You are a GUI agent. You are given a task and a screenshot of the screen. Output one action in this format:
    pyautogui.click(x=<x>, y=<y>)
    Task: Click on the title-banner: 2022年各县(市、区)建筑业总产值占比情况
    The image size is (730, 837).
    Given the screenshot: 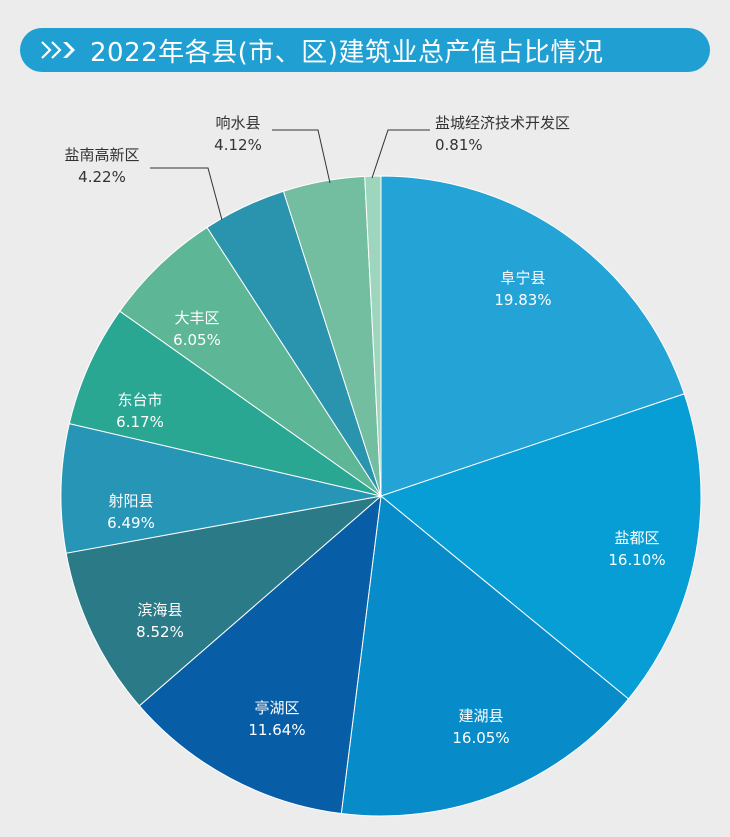 What is the action you would take?
    pyautogui.click(x=365, y=50)
    